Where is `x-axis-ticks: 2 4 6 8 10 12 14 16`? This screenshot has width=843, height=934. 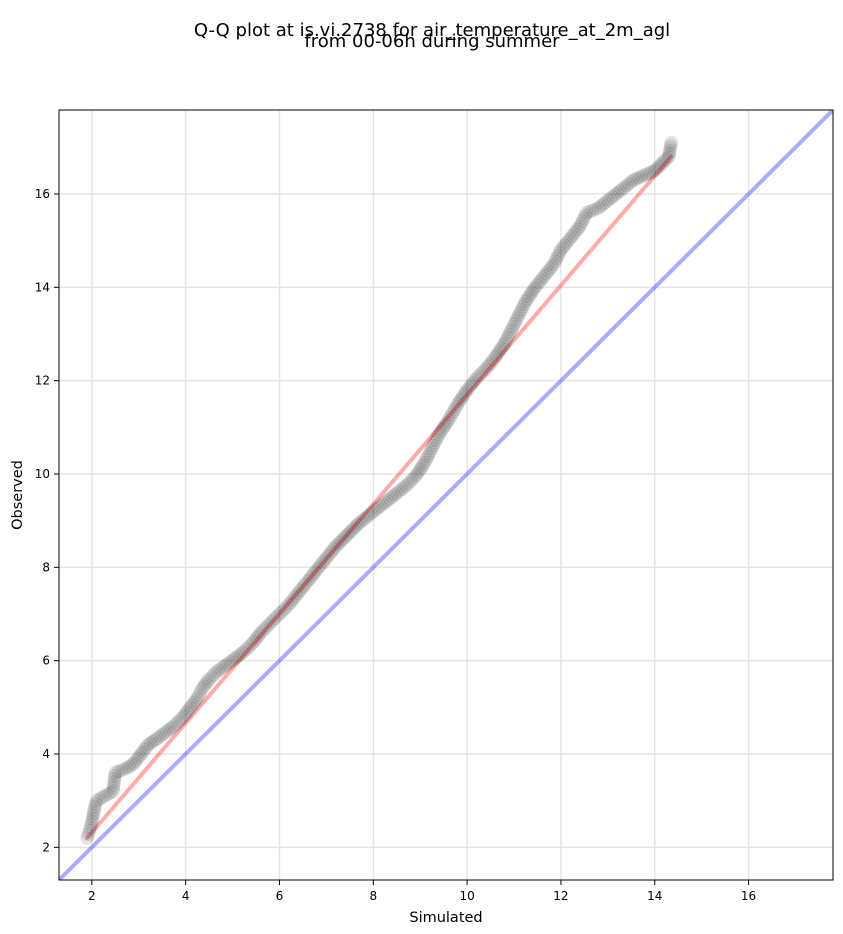 x-axis-ticks: 2 4 6 8 10 12 14 16 is located at coordinates (422, 891).